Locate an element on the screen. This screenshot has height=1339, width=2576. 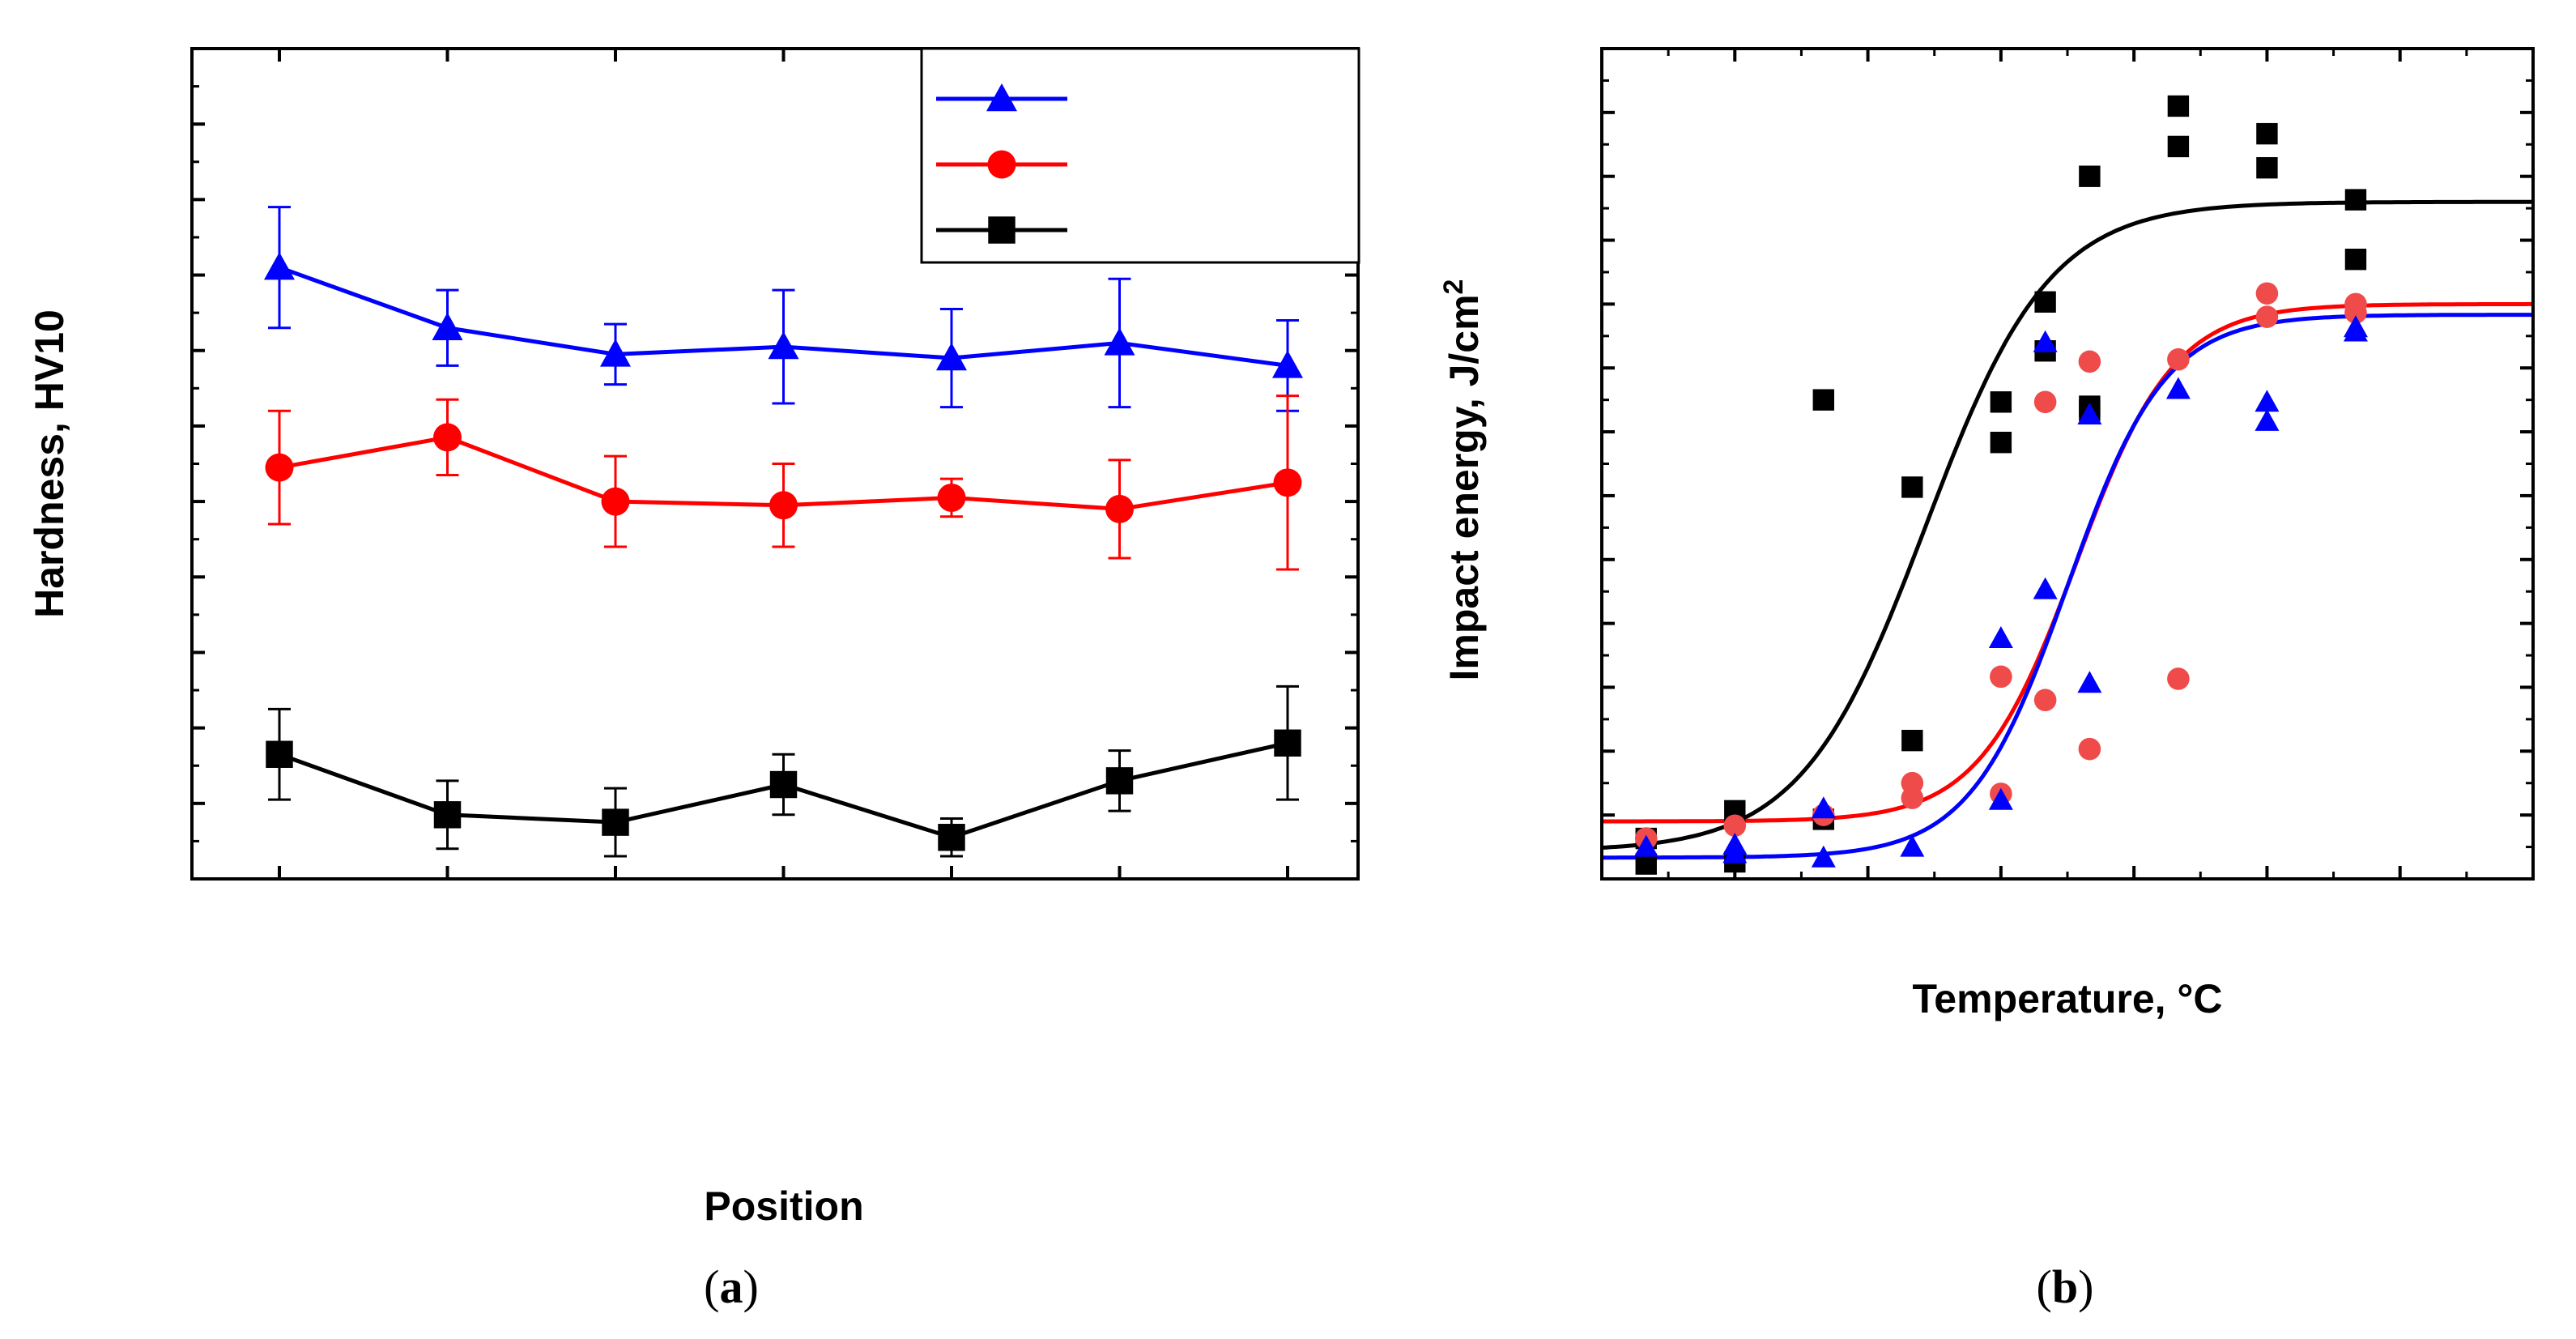
impact-x-axis-label: Temperature, °C is located at coordinates (2067, 998).